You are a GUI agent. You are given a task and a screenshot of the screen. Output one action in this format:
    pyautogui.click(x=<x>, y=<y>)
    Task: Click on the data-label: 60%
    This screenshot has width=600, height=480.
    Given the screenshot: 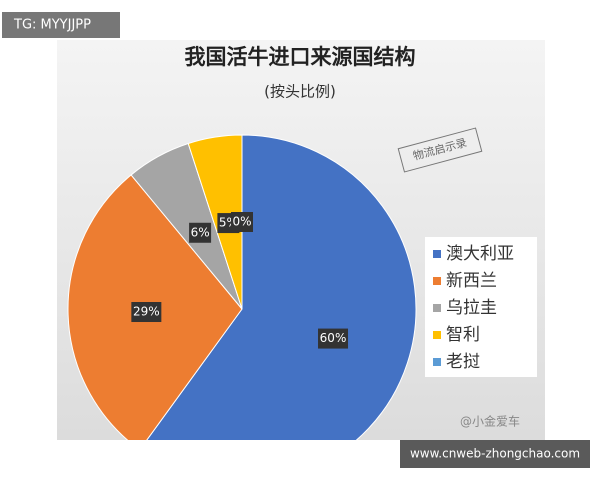 What is the action you would take?
    pyautogui.click(x=333, y=338)
    